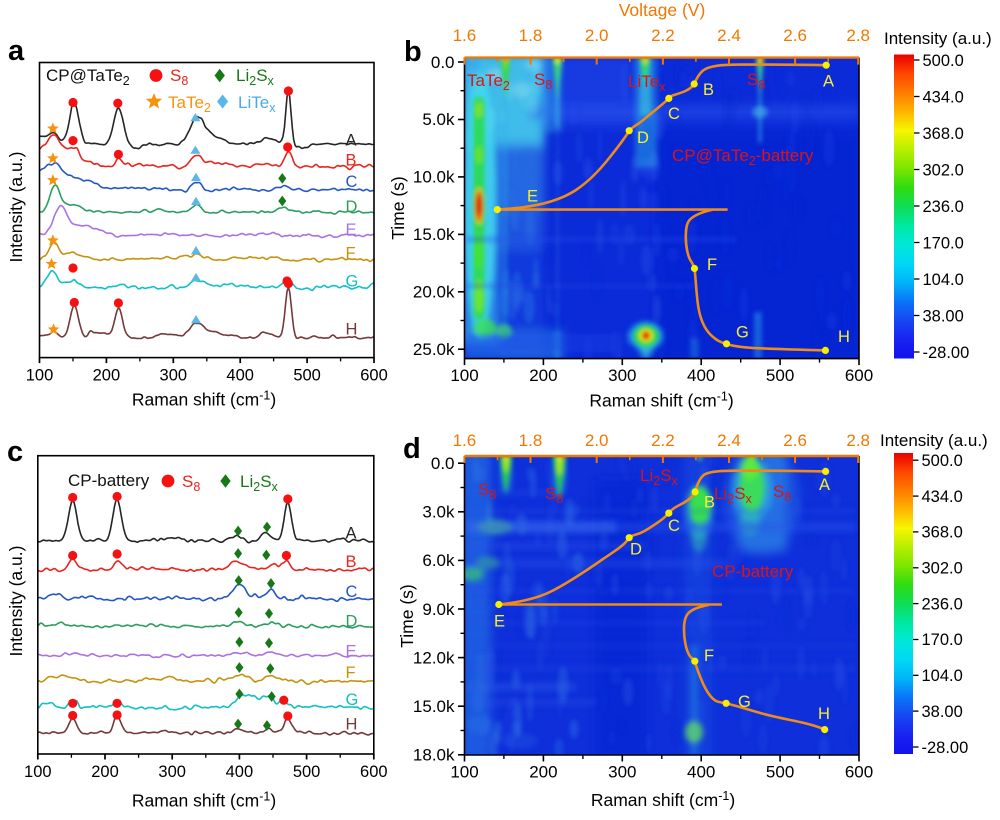 The width and height of the screenshot is (1000, 820). What do you see at coordinates (663, 35) in the screenshot?
I see `svg-text: 2.2` at bounding box center [663, 35].